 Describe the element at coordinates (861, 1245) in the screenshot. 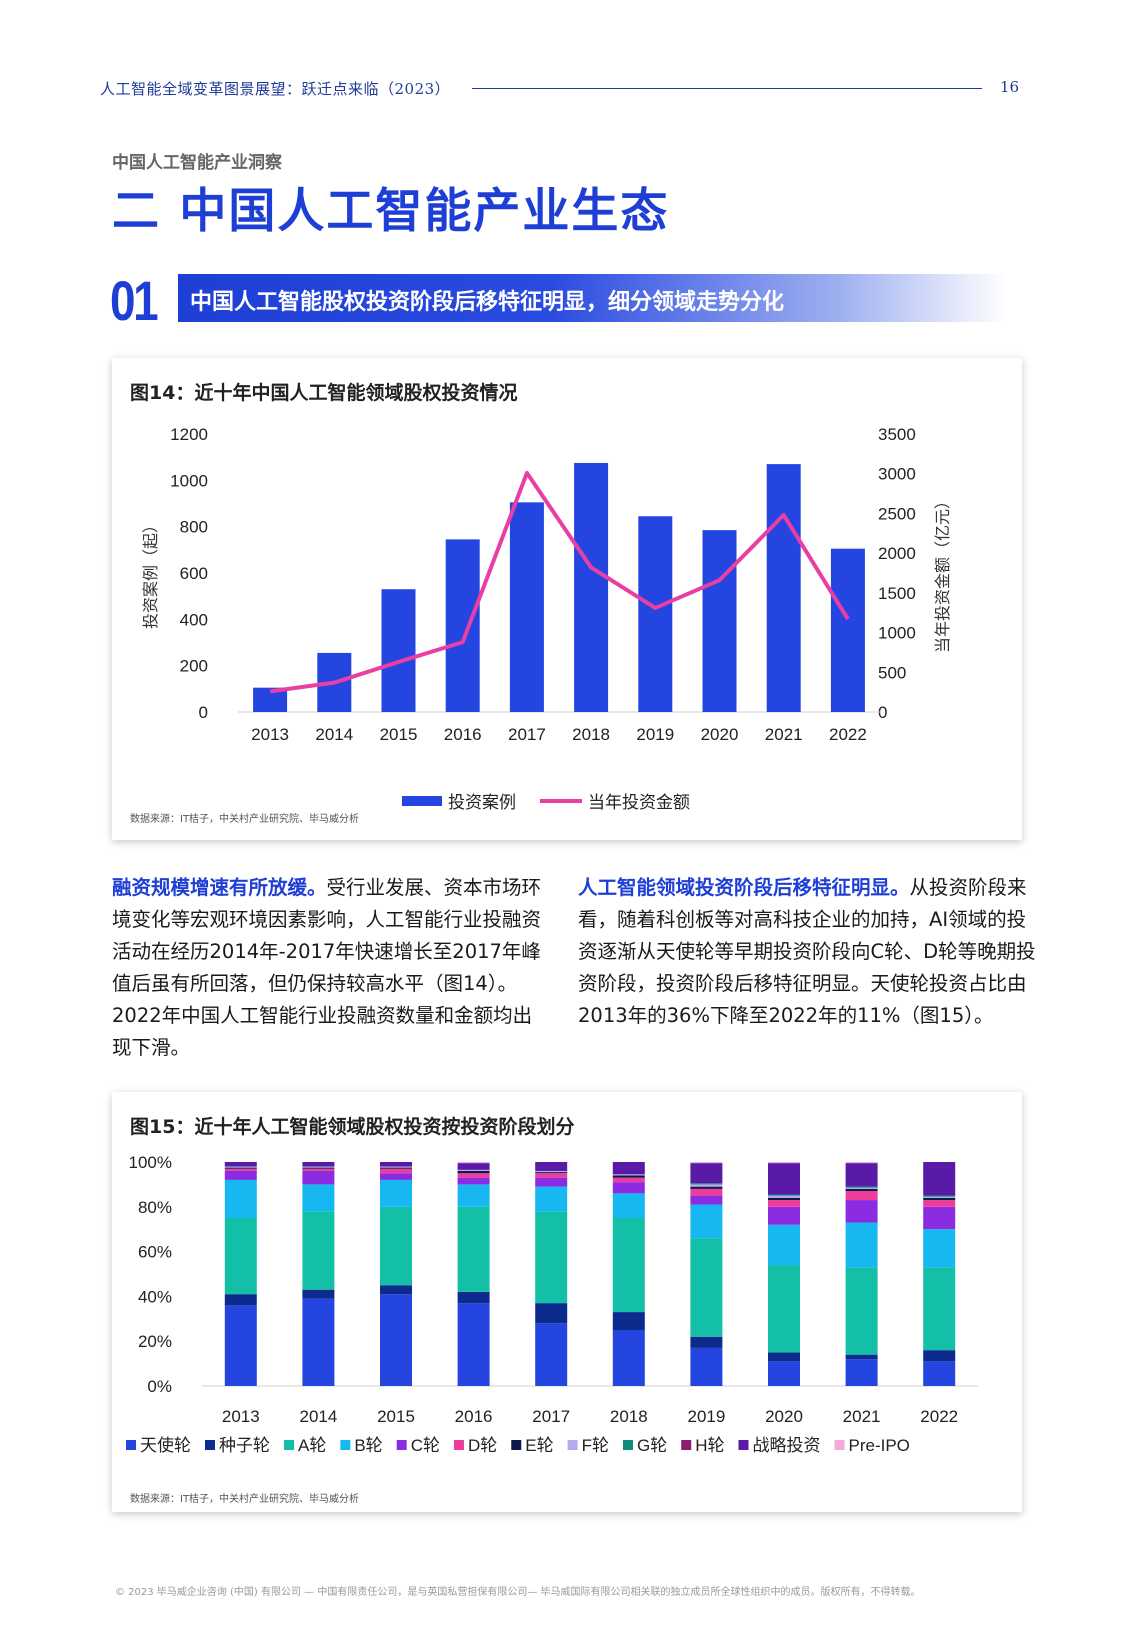

I see `segment-2021-B轮` at that location.